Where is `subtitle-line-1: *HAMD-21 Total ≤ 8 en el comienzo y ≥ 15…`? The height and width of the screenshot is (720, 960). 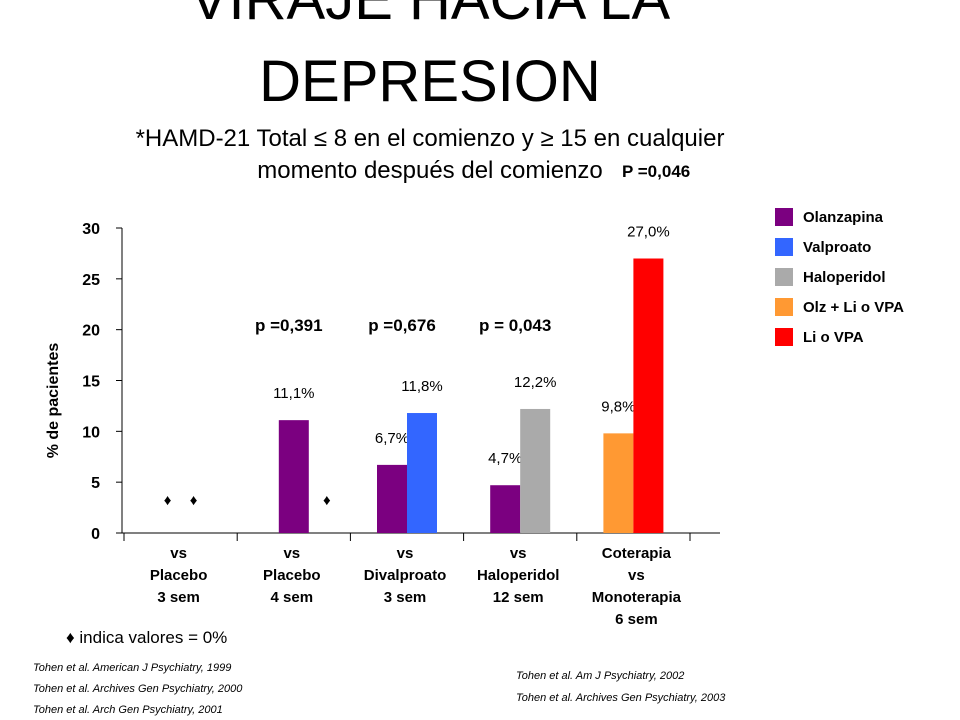 subtitle-line-1: *HAMD-21 Total ≤ 8 en el comienzo y ≥ 15… is located at coordinates (430, 138).